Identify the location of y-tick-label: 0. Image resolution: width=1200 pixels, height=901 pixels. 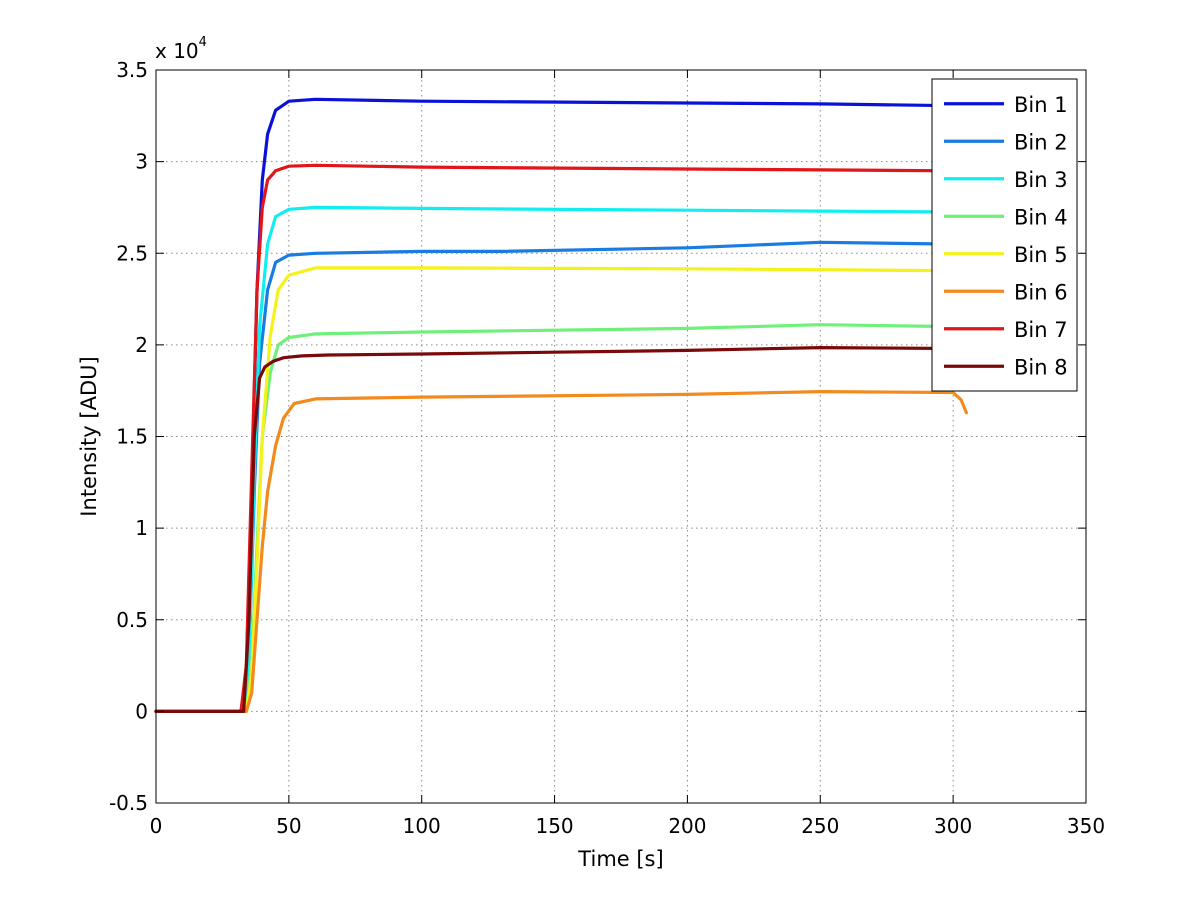
(141, 711).